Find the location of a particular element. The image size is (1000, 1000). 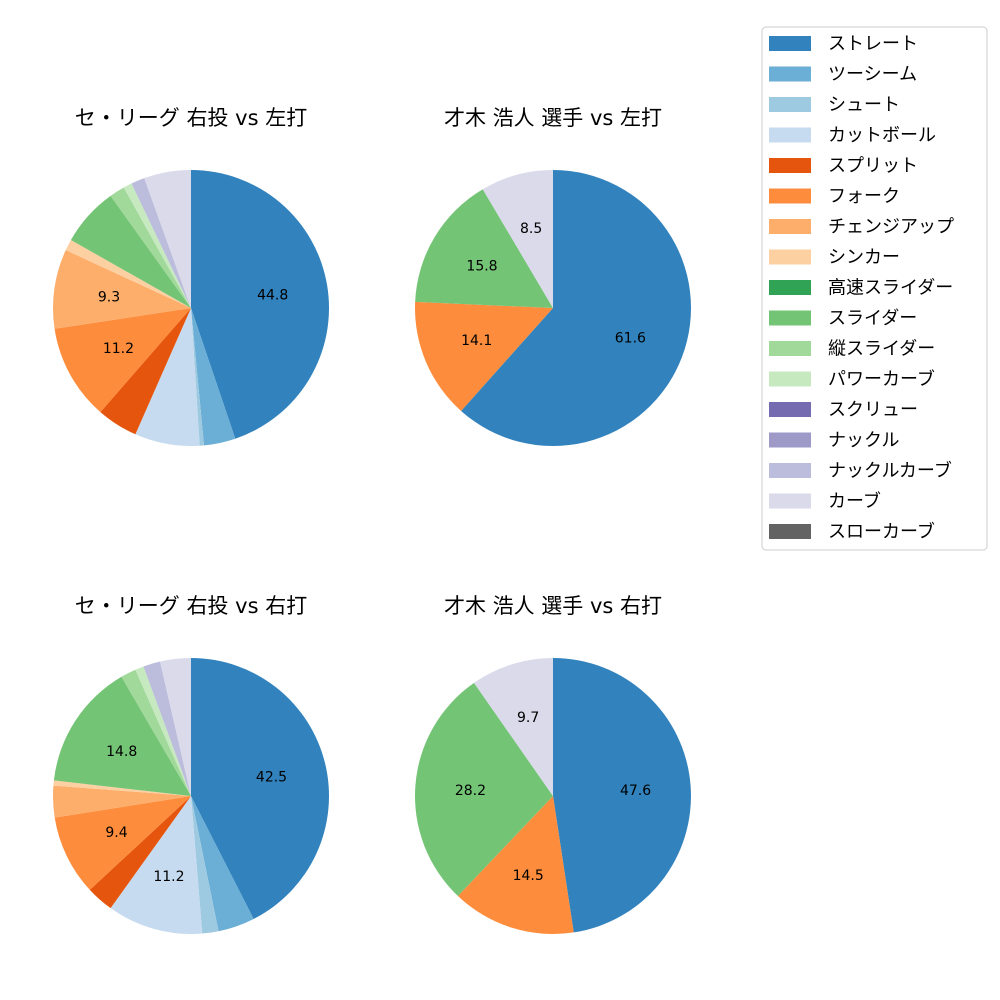

legend-label: スローカーブ is located at coordinates (881, 532).